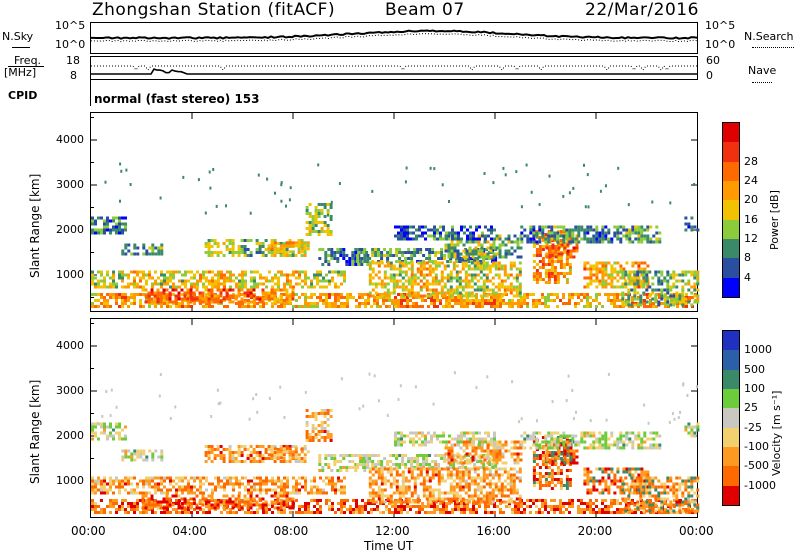  Describe the element at coordinates (28, 60) in the screenshot. I see `freq-label: Freq.` at that location.